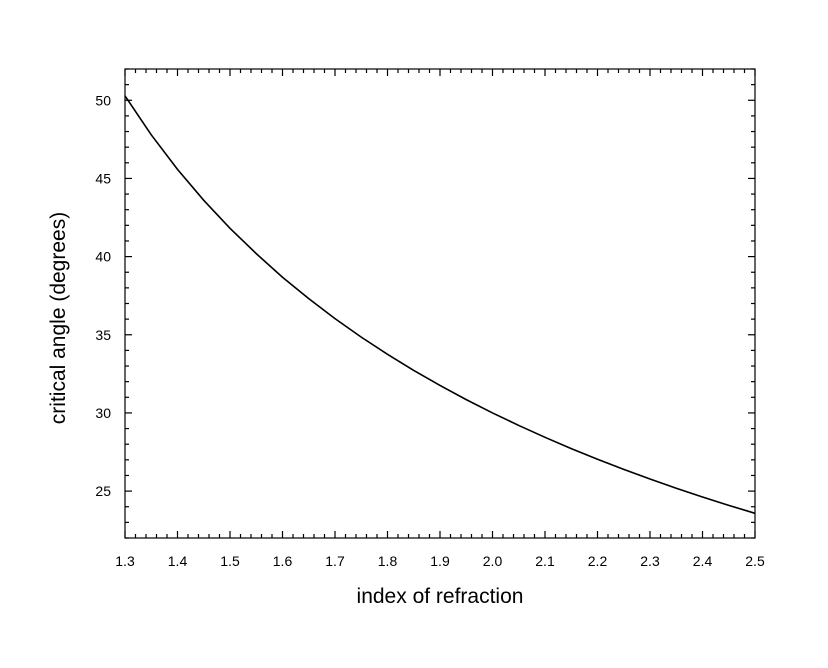  Describe the element at coordinates (103, 413) in the screenshot. I see `y-tick-label: 30` at that location.